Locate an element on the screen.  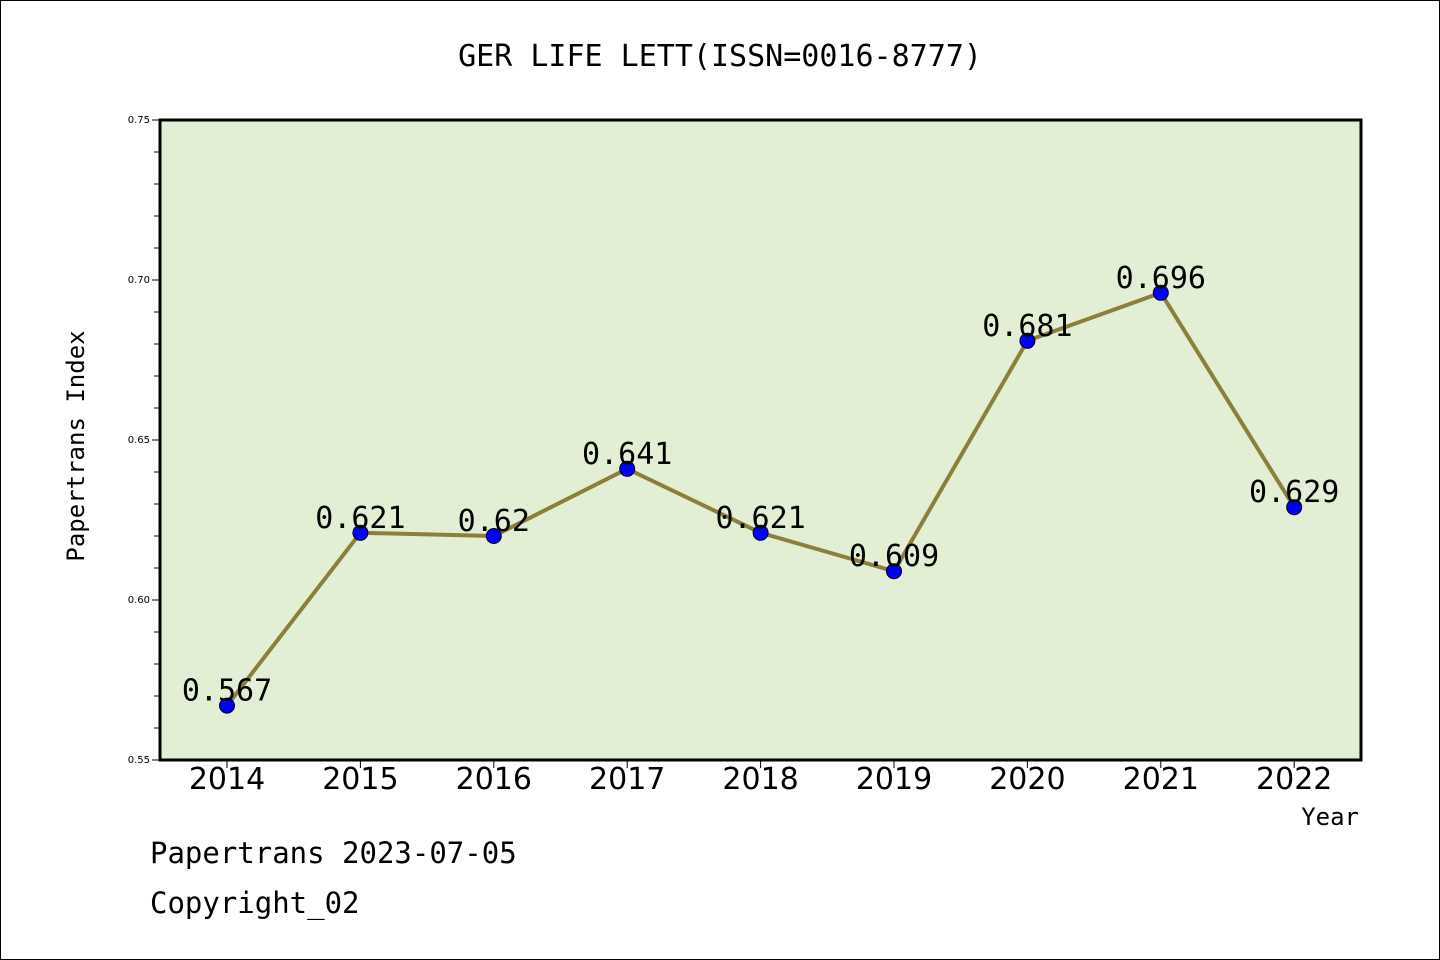
data-label: 0.641 is located at coordinates (627, 454).